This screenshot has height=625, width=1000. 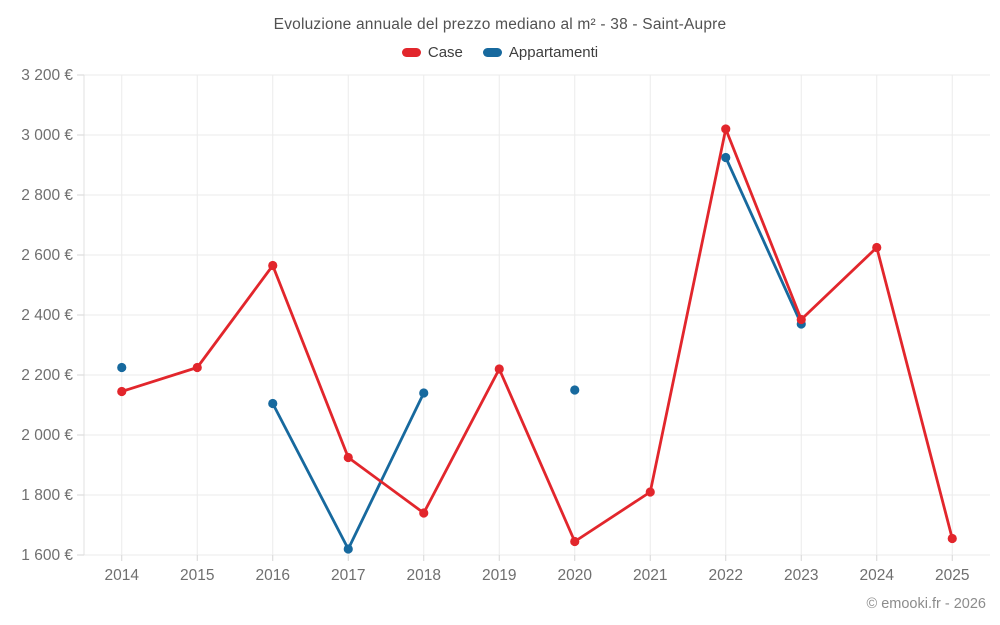 What do you see at coordinates (424, 393) in the screenshot?
I see `appartamenti-point-2018` at bounding box center [424, 393].